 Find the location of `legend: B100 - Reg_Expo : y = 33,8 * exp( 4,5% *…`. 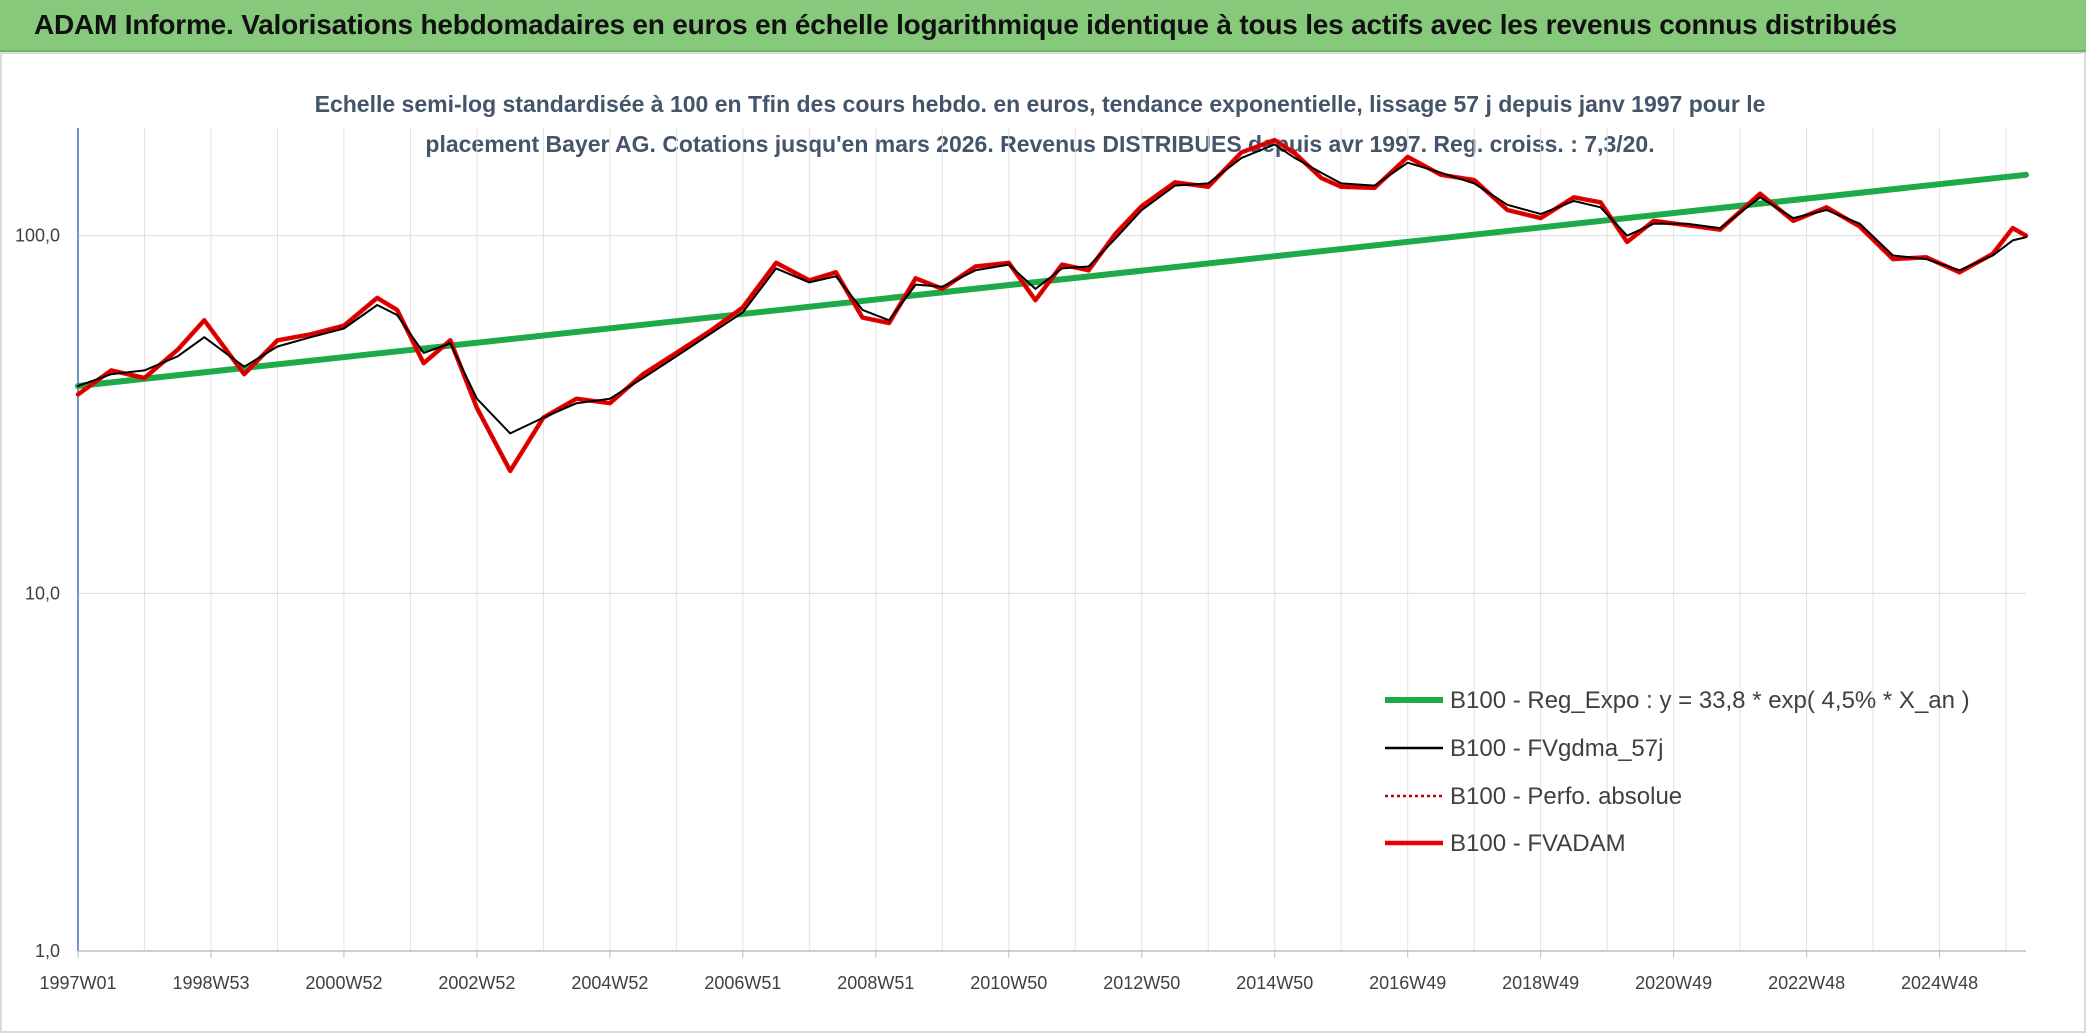

legend: B100 - Reg_Expo : y = 33,8 * exp( 4,5% *… is located at coordinates (1677, 772).